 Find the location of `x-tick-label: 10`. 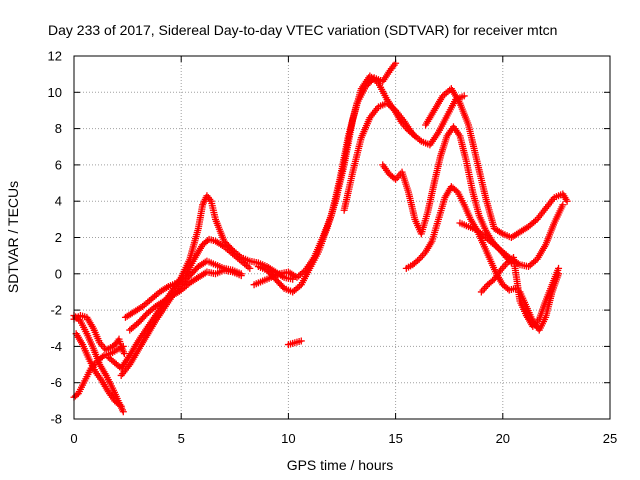

x-tick-label: 10 is located at coordinates (288, 438).